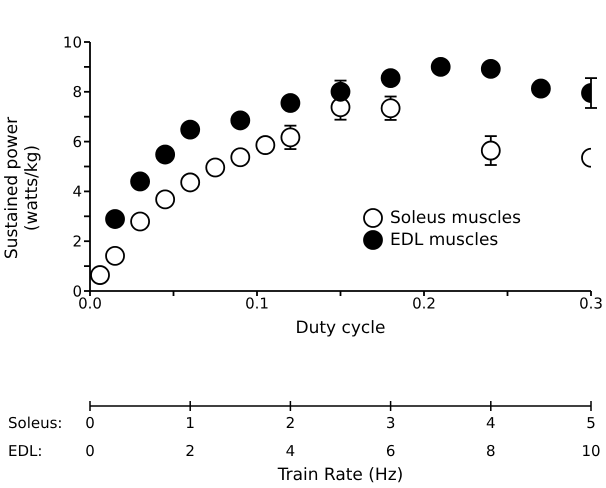 The height and width of the screenshot is (488, 606). Describe the element at coordinates (455, 218) in the screenshot. I see `legend-label: Soleus muscles` at that location.